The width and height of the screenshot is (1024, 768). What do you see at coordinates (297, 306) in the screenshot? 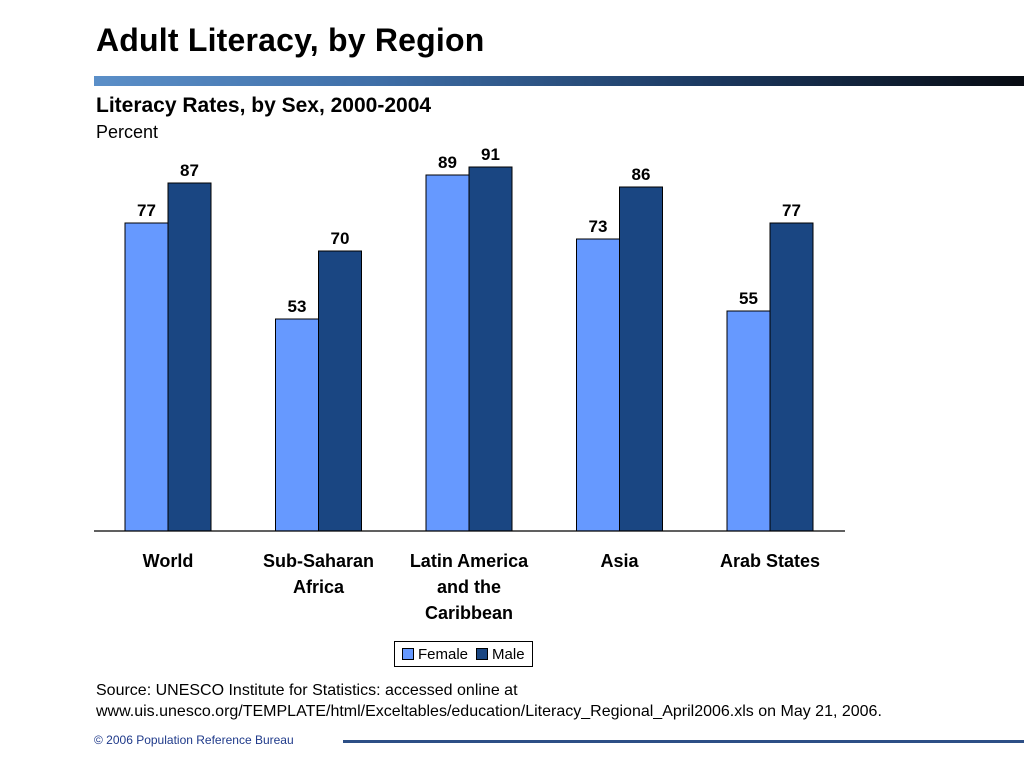
I see `data-label-female-1: 53` at bounding box center [297, 306].